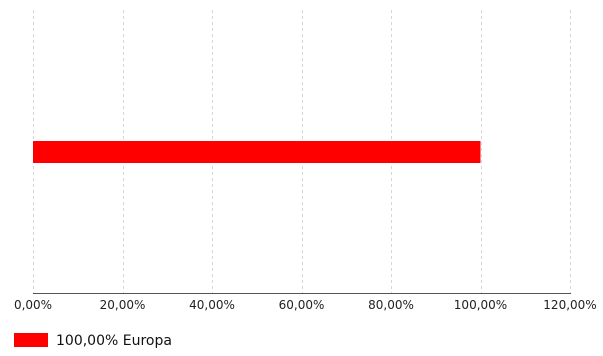 The height and width of the screenshot is (356, 603). I want to click on bar-europa, so click(257, 152).